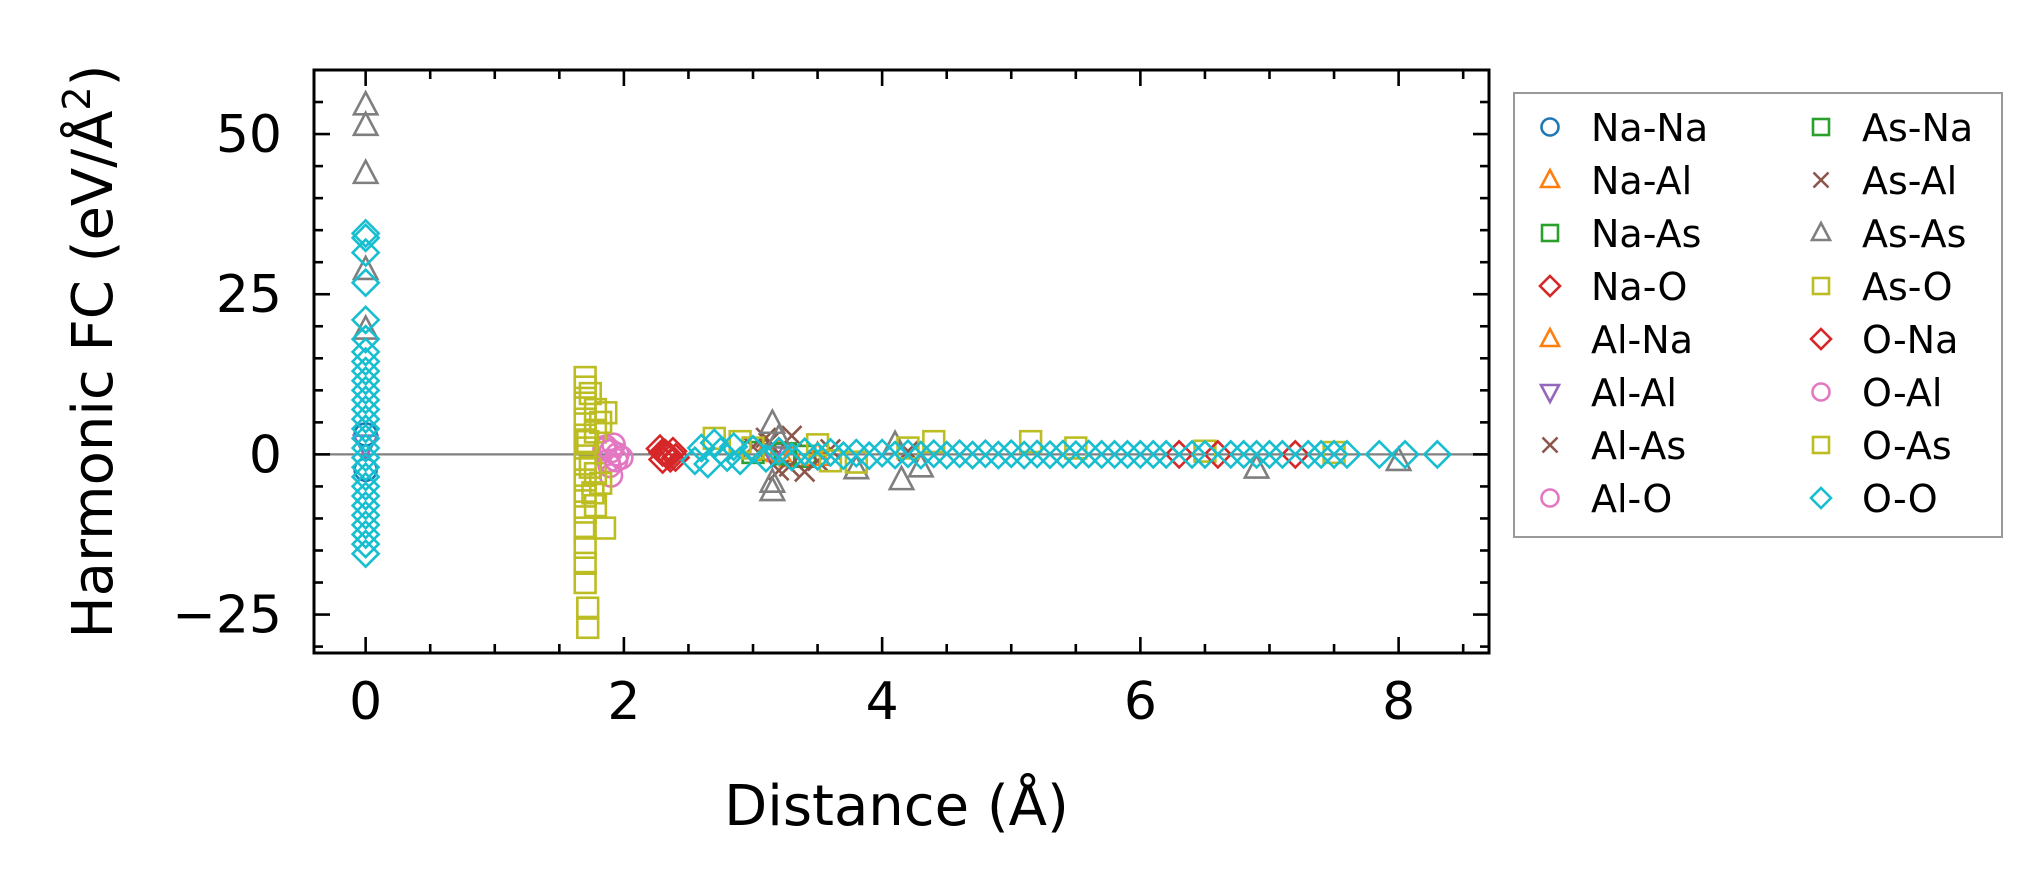  Describe the element at coordinates (1907, 287) in the screenshot. I see `legend-label: As-O` at that location.